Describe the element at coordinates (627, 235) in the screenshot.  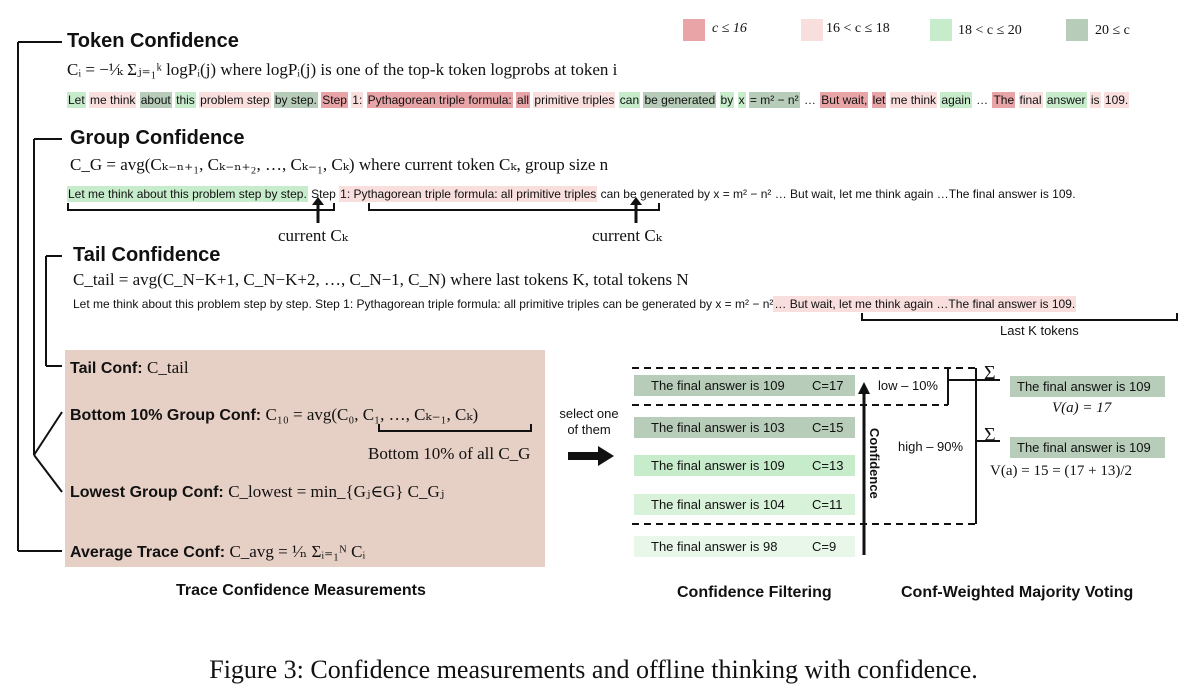
I see `current-token-label-2: current Cₖ` at that location.